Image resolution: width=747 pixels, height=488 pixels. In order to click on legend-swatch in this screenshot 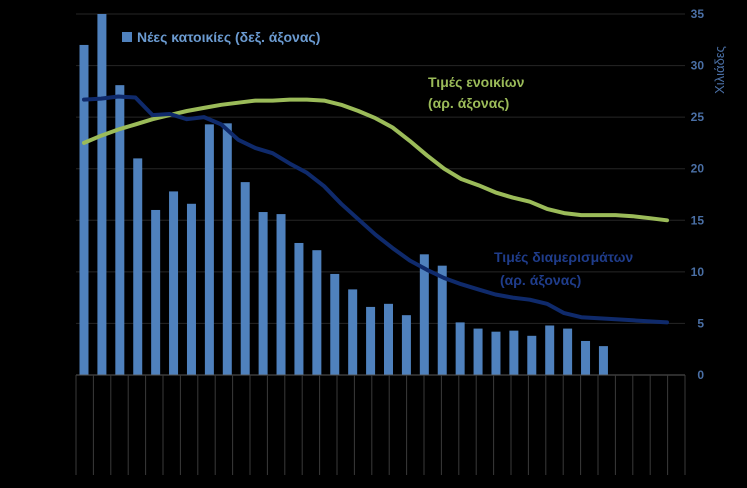, I will do `click(127, 37)`.